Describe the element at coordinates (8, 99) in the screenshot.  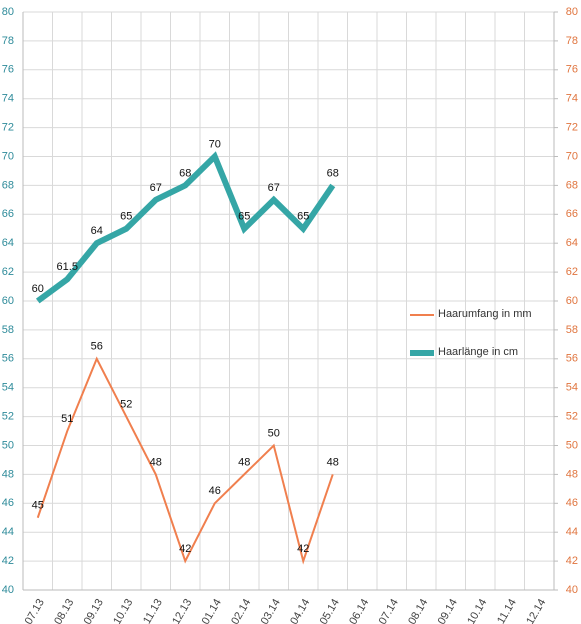
I see `y-tick-label: 74` at that location.